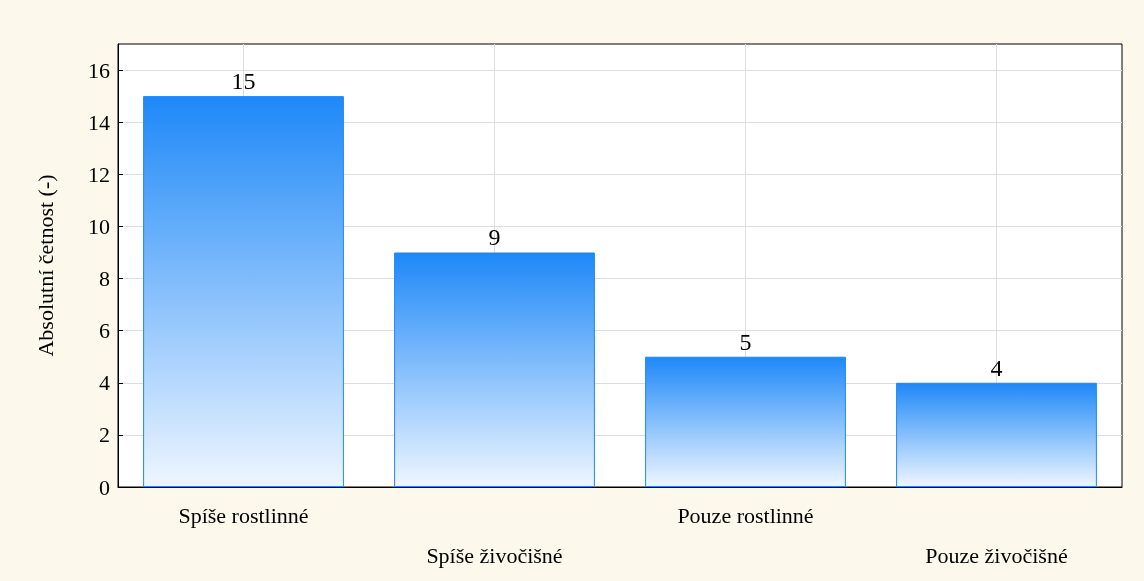  What do you see at coordinates (45, 265) in the screenshot?
I see `y-axis-title: Absolutní četnost (-)` at bounding box center [45, 265].